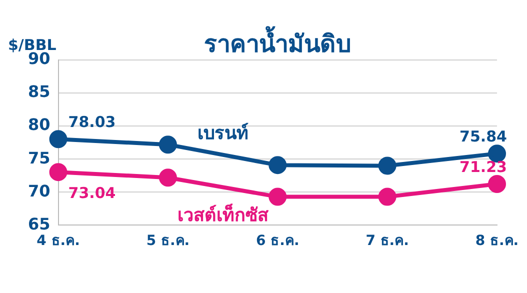 This screenshot has height=293, width=527. I want to click on series-label: เบรนท์, so click(222, 133).